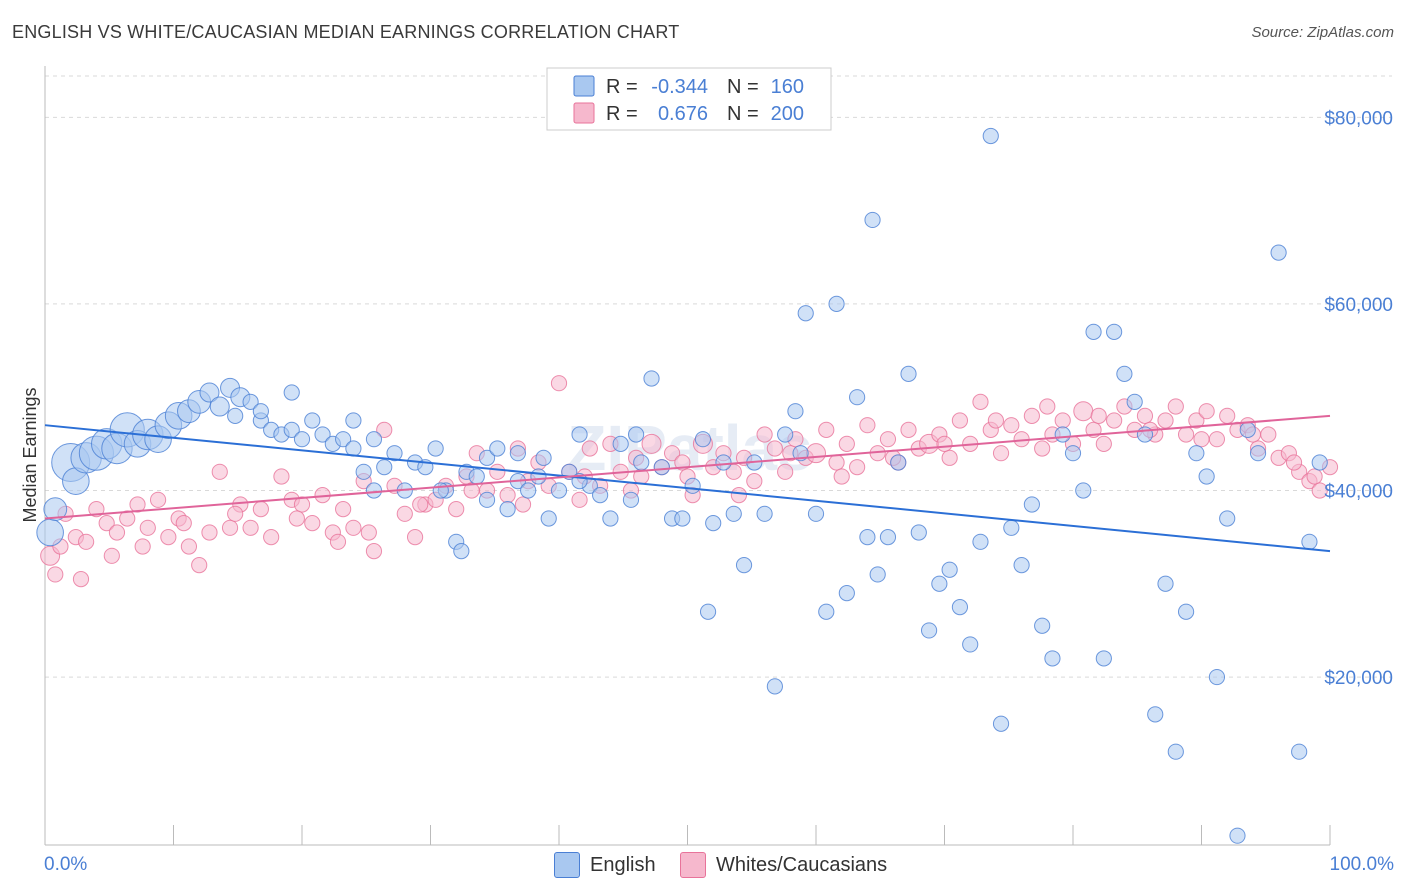 The width and height of the screenshot is (1406, 892). I want to click on legend-n-label: N =, so click(743, 114).